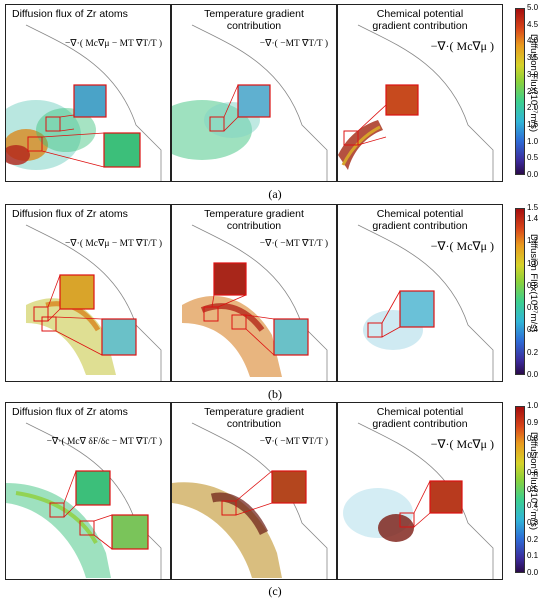 This screenshot has height=602, width=550. What do you see at coordinates (275, 194) in the screenshot?
I see `caption-a: (a)` at bounding box center [275, 194].